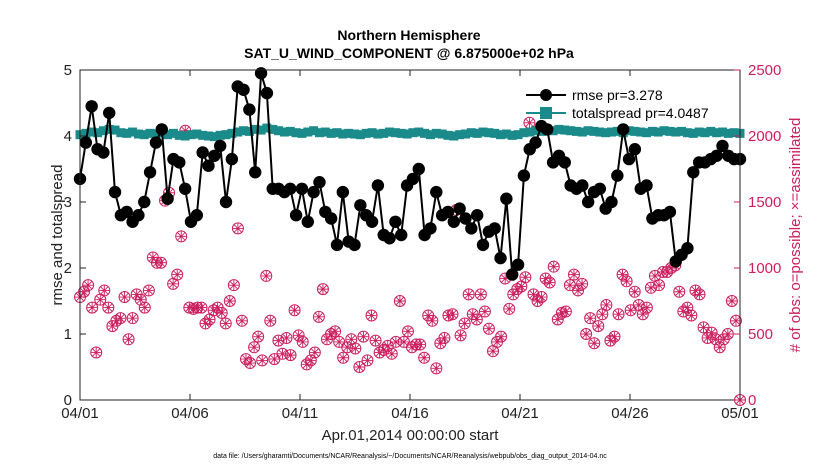  Describe the element at coordinates (764, 268) in the screenshot. I see `y-right-tick-label: 1000` at that location.